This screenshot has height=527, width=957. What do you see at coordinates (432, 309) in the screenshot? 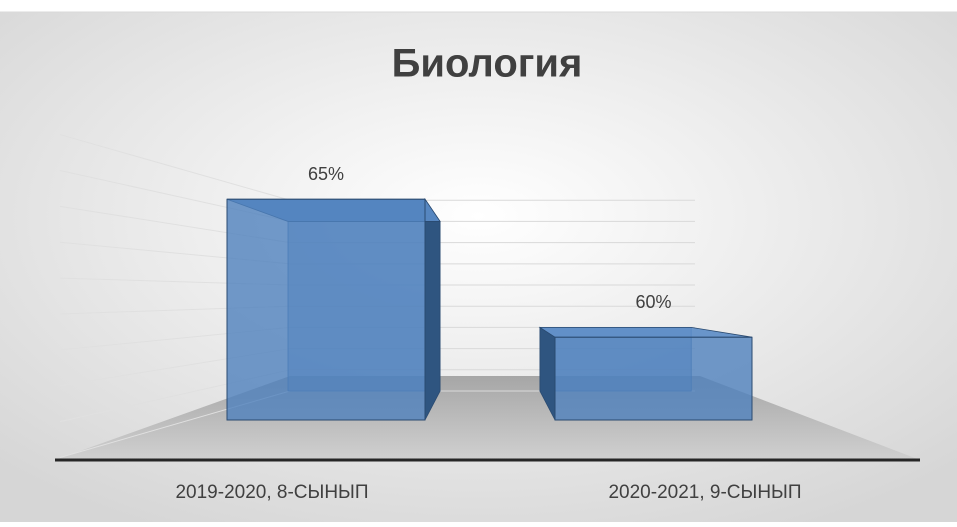
I see `bar-side` at bounding box center [432, 309].